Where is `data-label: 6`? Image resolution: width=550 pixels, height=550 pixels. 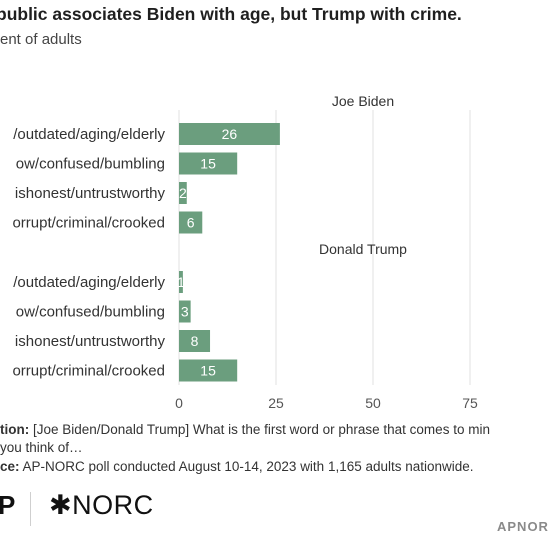
data-label: 6 is located at coordinates (191, 223).